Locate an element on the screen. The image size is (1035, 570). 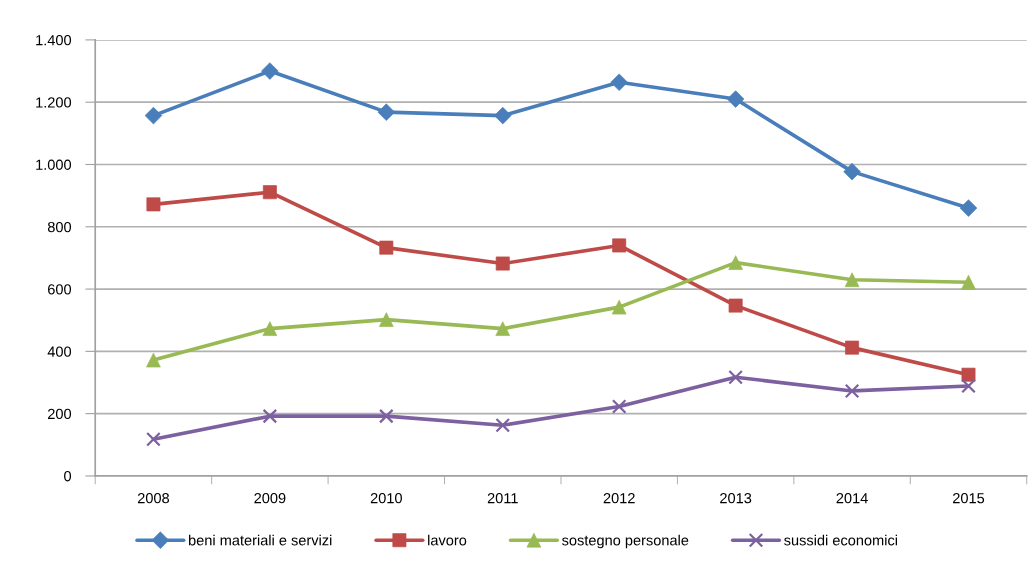
x-tick-label: 2008 is located at coordinates (153, 498).